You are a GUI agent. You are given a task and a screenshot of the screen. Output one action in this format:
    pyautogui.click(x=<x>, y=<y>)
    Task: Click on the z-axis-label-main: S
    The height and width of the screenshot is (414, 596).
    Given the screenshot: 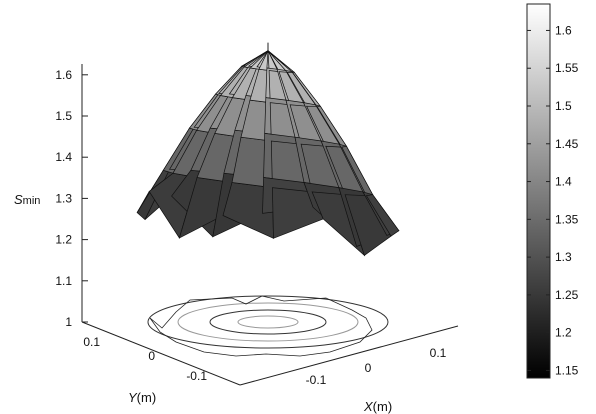 What is the action you would take?
    pyautogui.click(x=18, y=199)
    